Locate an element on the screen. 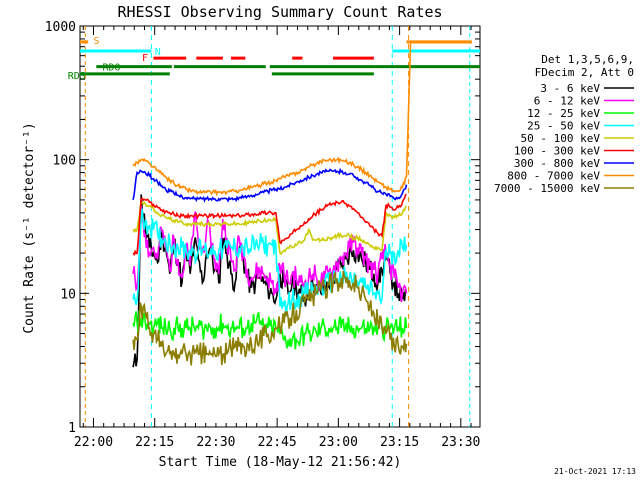 The image size is (640, 480). series-line-7000-15000-kev is located at coordinates (270, 318).